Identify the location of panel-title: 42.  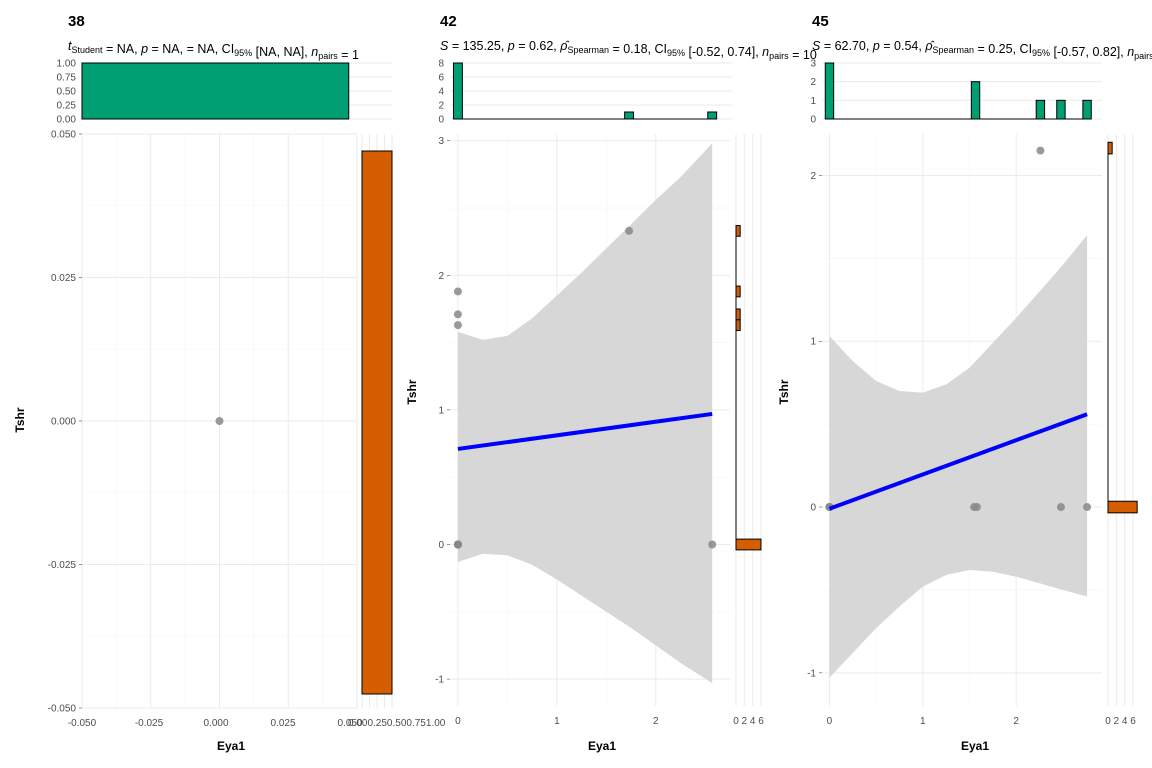
(448, 21).